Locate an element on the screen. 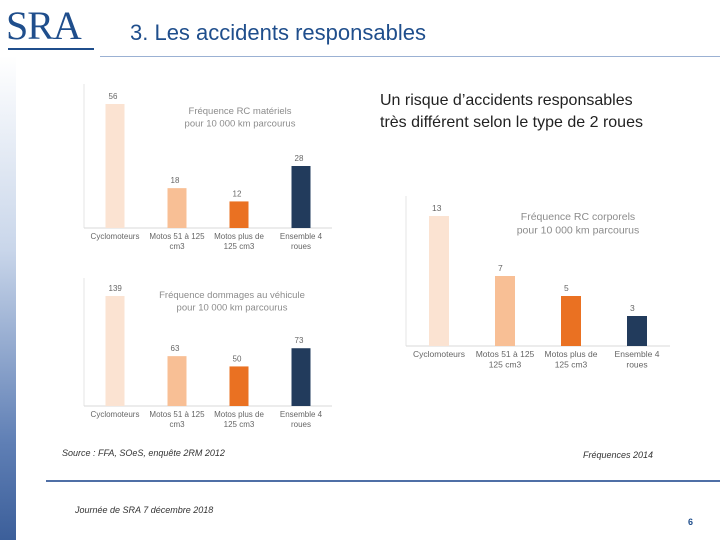 The height and width of the screenshot is (540, 720). data-label: 12 is located at coordinates (237, 193).